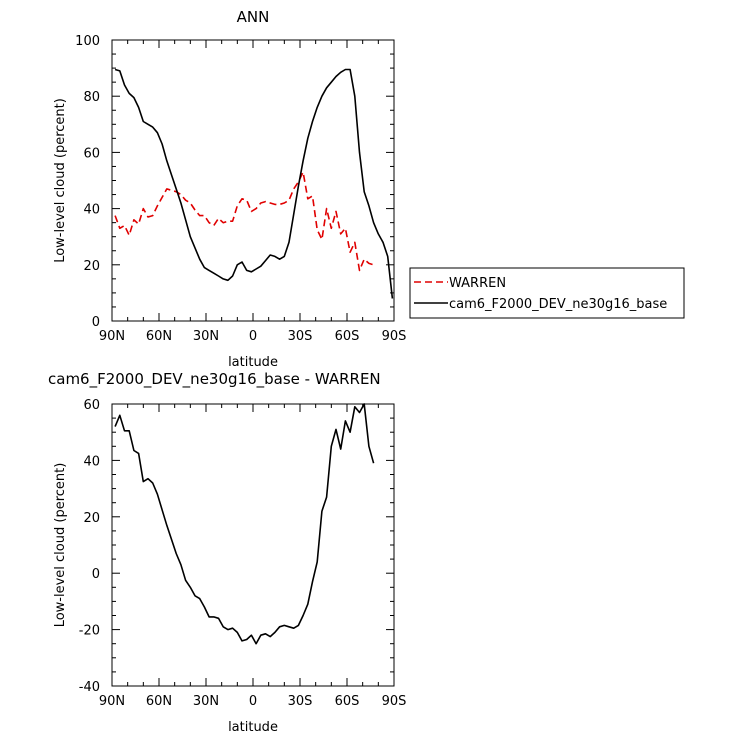 The width and height of the screenshot is (733, 736). I want to click on legend-label: cam6_F2000_DEV_ne30g16_base, so click(558, 304).